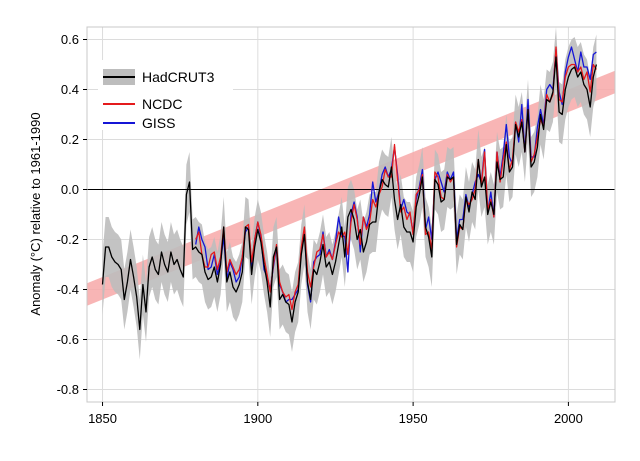 The width and height of the screenshot is (640, 461). I want to click on y-tick-label--0_4: -0.4, so click(68, 289).